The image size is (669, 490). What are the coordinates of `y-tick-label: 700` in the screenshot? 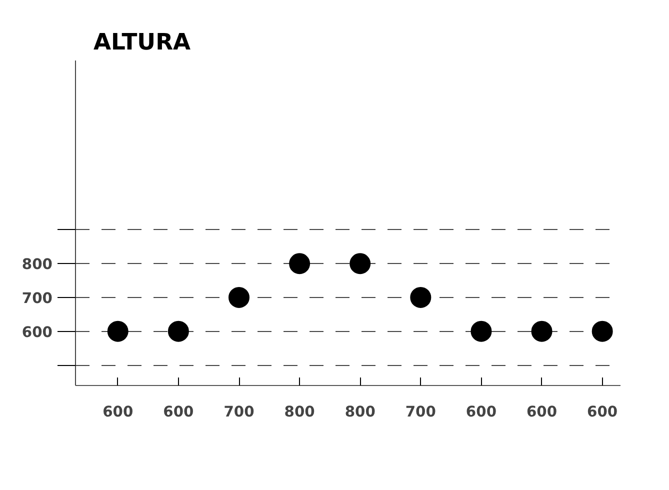 It's located at (37, 298).